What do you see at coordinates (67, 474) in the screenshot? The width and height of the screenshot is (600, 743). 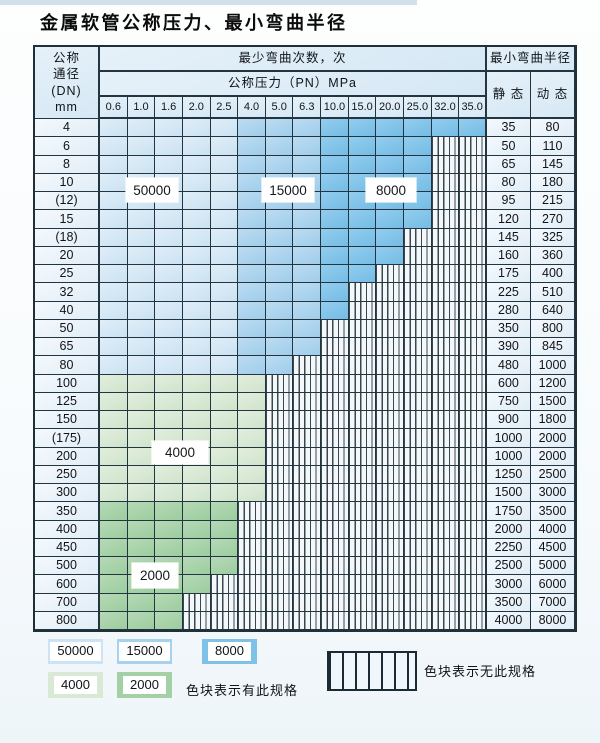 I see `row-label-dn-250: 250` at bounding box center [67, 474].